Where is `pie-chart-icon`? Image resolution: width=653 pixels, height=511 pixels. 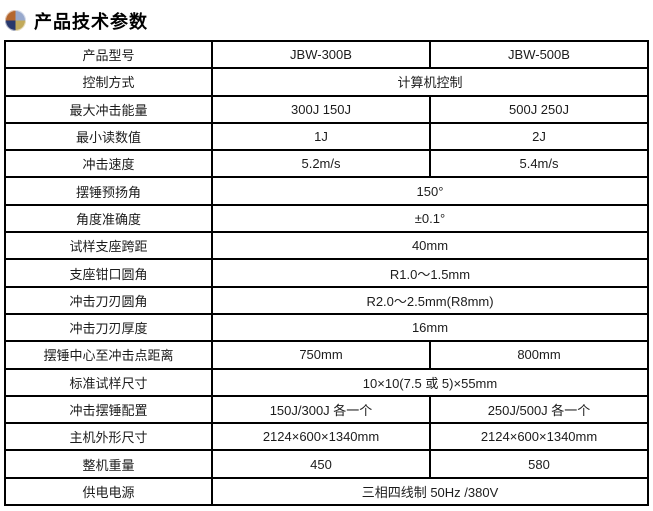
pie-chart-icon is located at coordinates (15, 20).